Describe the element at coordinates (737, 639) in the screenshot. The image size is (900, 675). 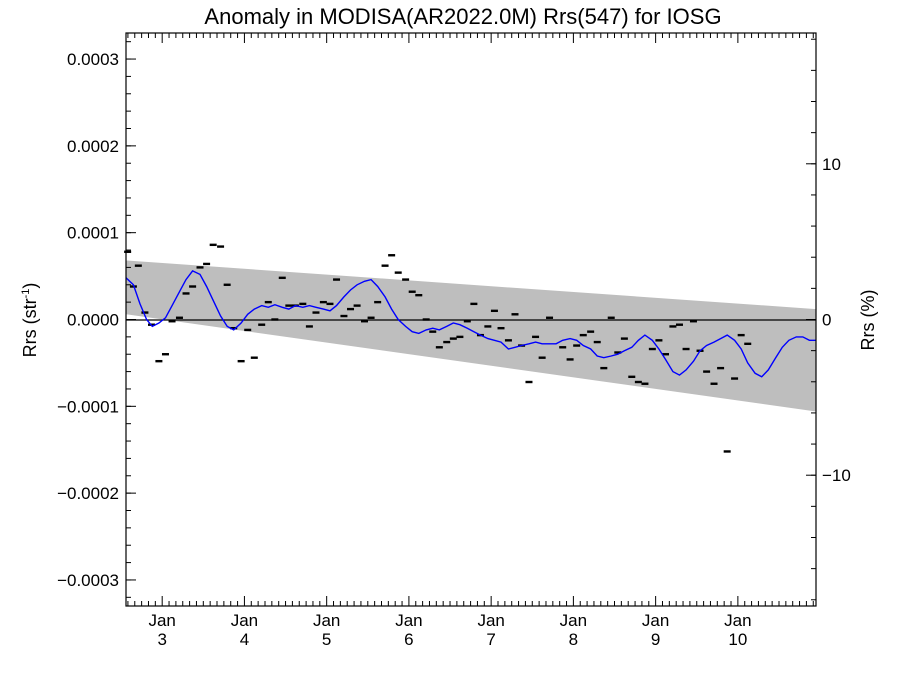
I see `x-tick-year: 10` at that location.